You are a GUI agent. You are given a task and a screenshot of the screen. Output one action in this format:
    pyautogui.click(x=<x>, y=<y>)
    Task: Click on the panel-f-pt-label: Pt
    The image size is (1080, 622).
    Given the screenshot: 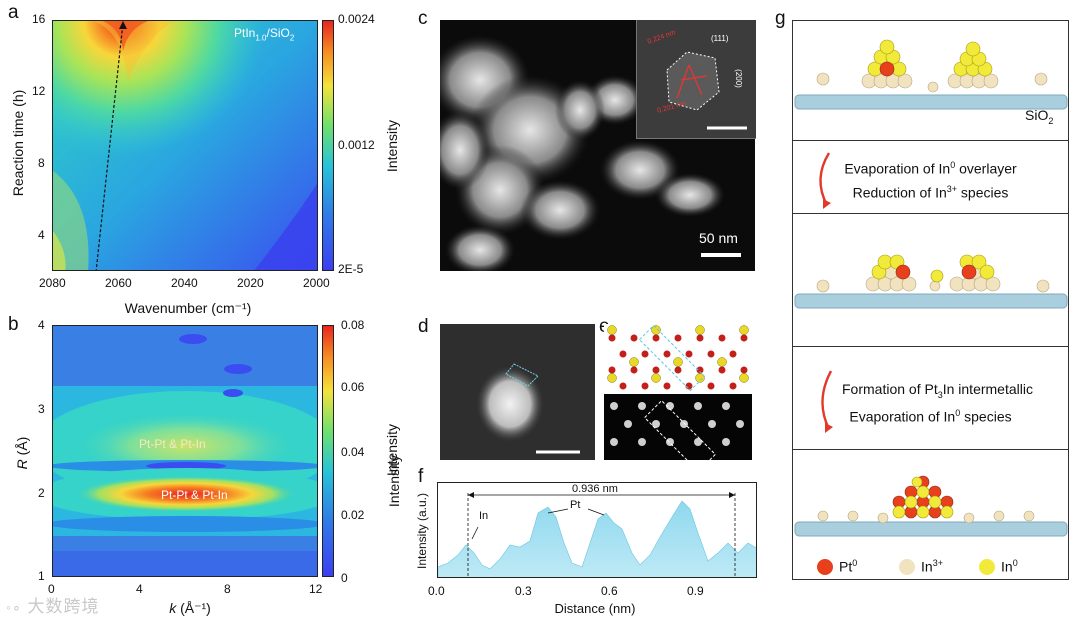 What is the action you would take?
    pyautogui.click(x=575, y=505)
    